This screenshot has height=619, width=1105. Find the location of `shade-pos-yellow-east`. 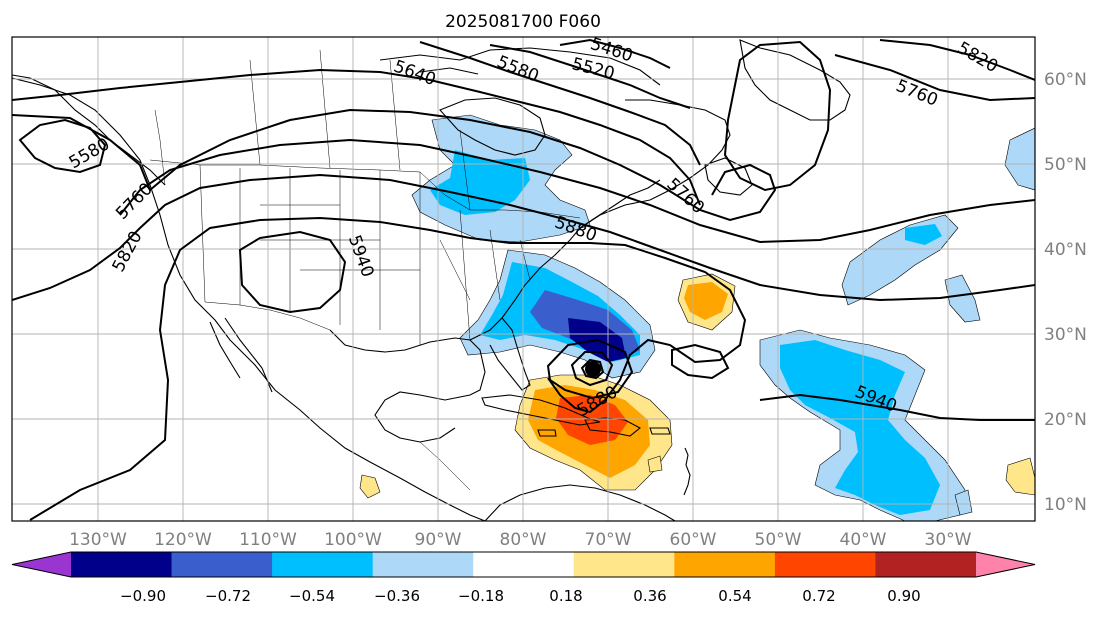

shade-pos-yellow-east is located at coordinates (1020, 476).